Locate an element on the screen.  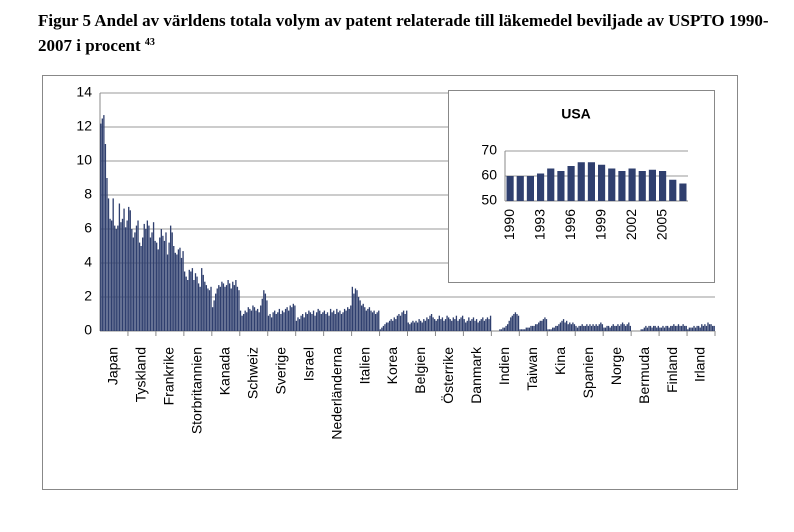
x-tick-label: 1999 is located at coordinates (600, 224).